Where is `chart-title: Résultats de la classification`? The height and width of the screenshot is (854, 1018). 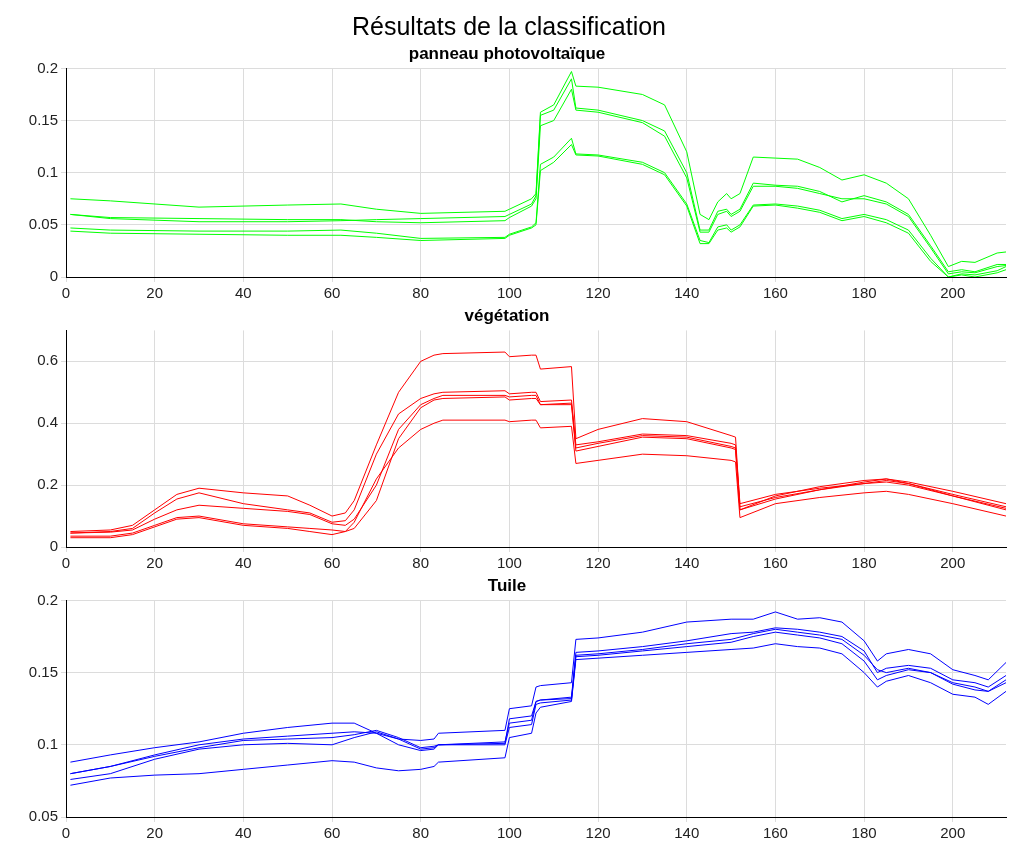
chart-title: Résultats de la classification is located at coordinates (508, 26).